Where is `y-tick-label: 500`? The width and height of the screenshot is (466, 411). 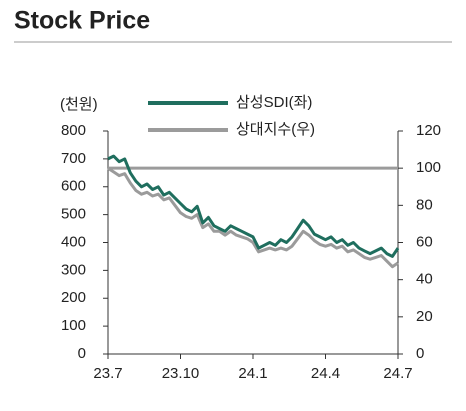
y-tick-label: 500 is located at coordinates (73, 214).